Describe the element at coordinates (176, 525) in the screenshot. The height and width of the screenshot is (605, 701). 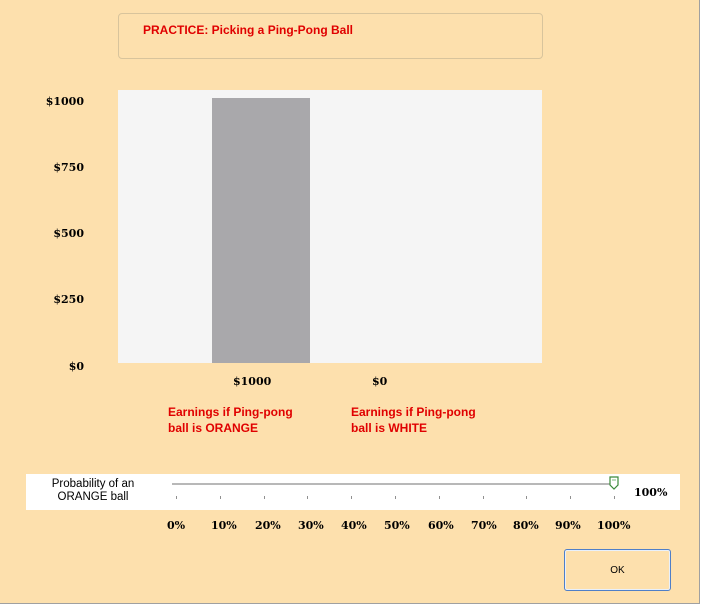
I see `scale-label: 0%` at that location.